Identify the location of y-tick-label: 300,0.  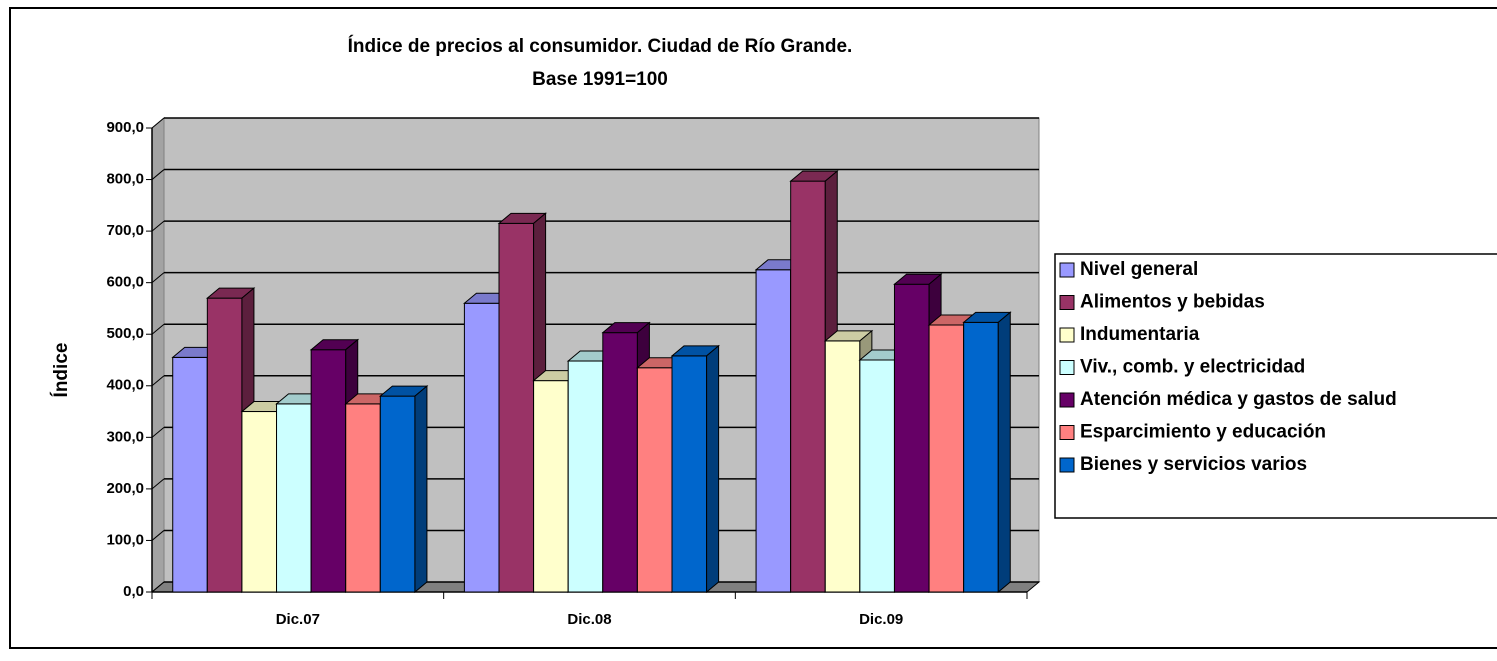
(125, 436).